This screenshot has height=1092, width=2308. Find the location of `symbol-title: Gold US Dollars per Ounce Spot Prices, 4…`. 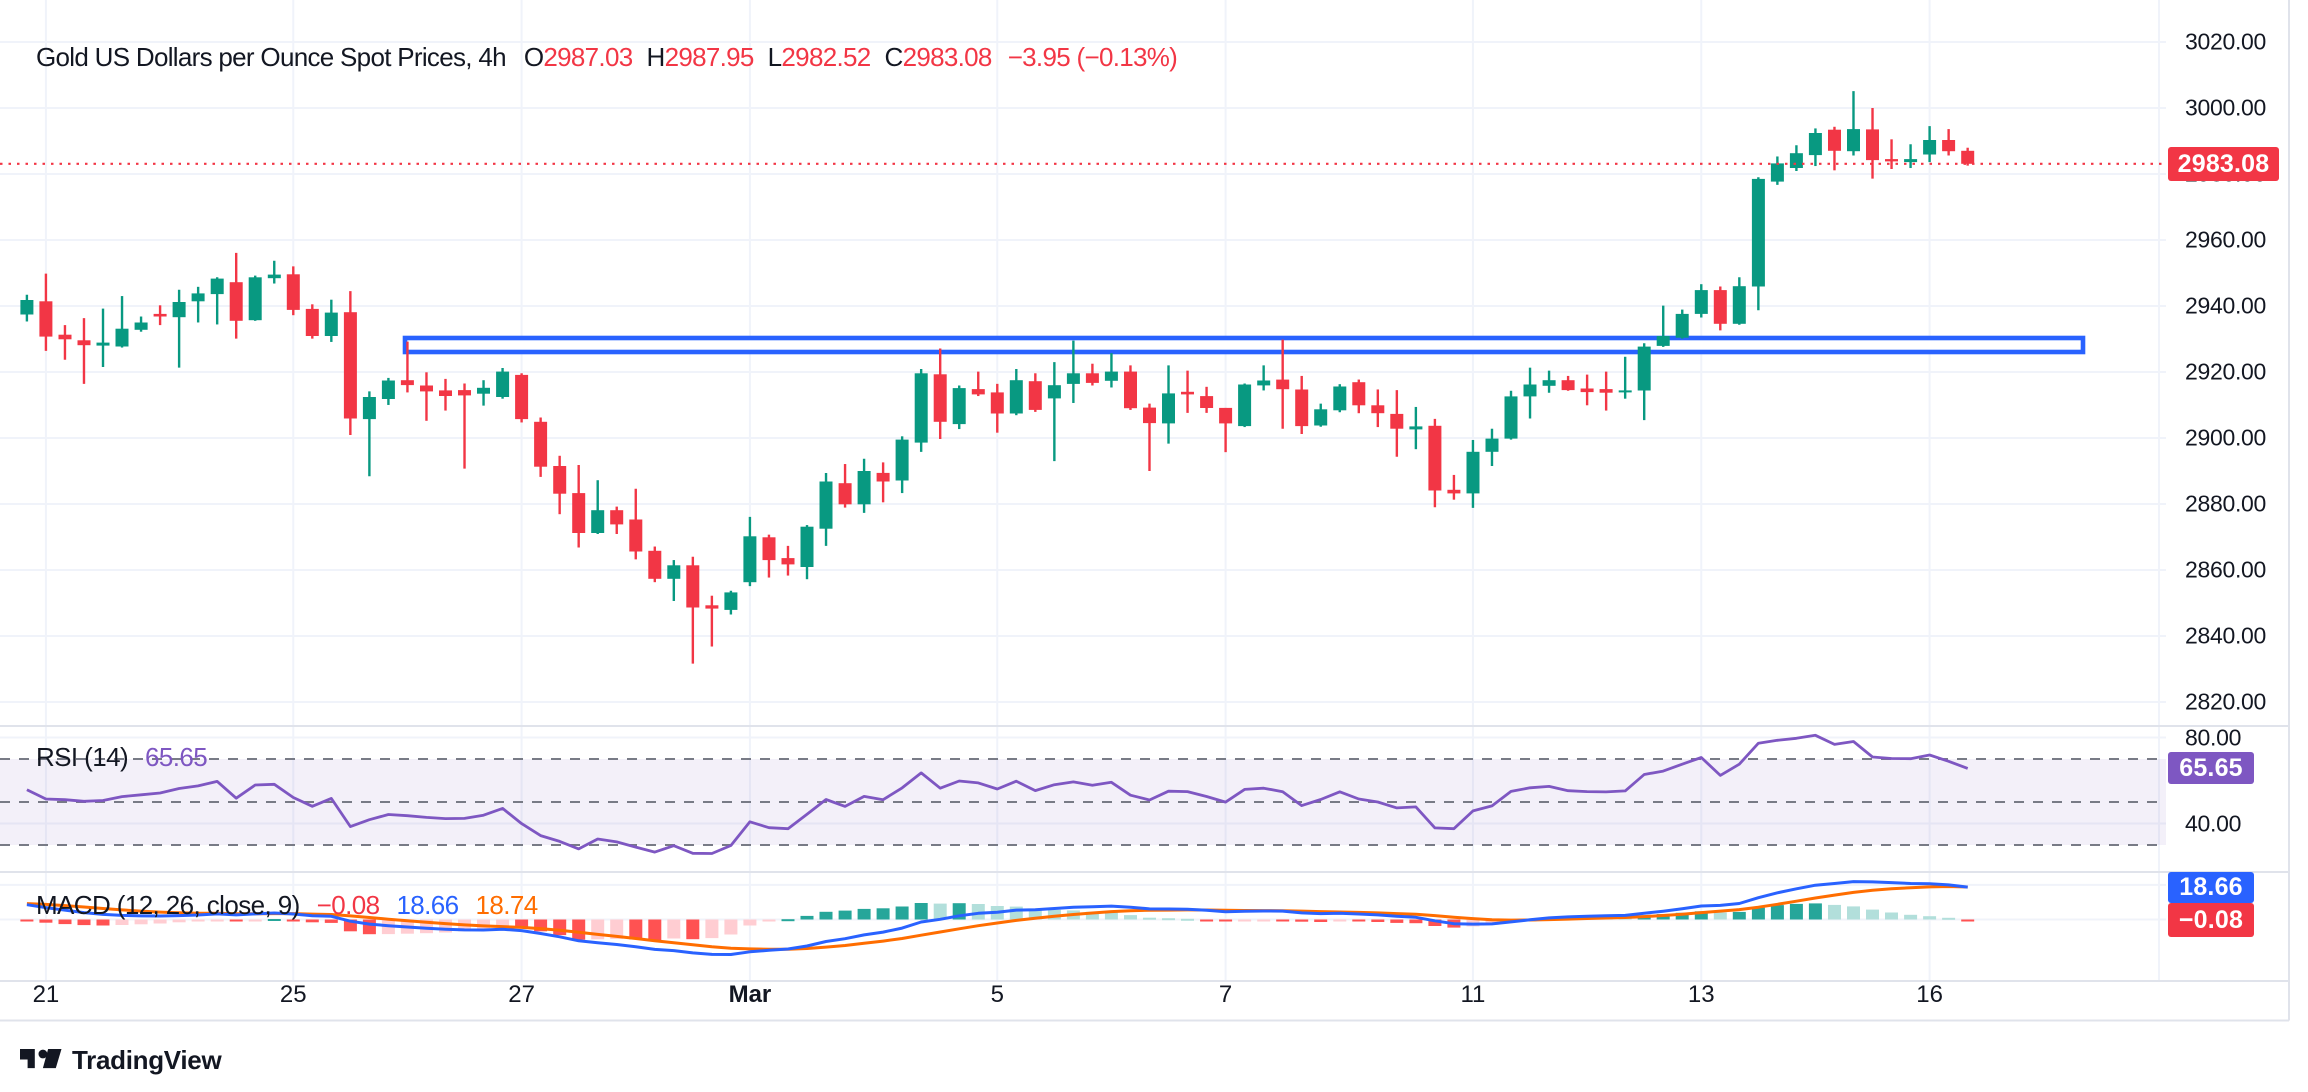

symbol-title: Gold US Dollars per Ounce Spot Prices, 4… is located at coordinates (271, 57).